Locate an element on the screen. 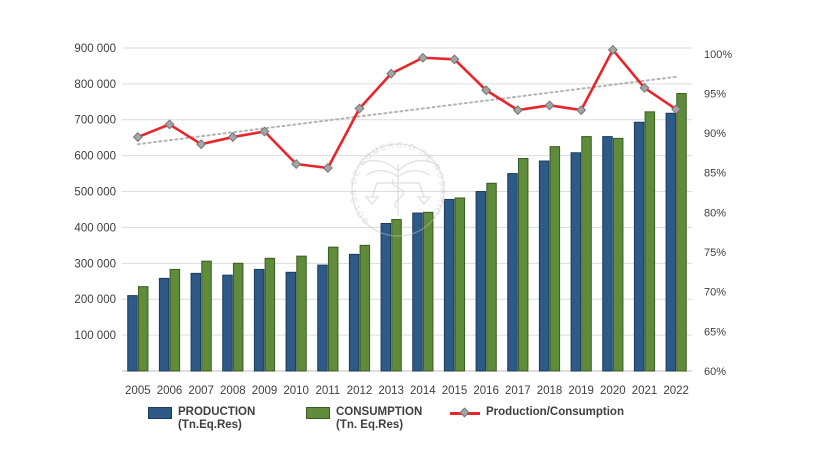  left-axis-tick: 600 000 is located at coordinates (95, 157).